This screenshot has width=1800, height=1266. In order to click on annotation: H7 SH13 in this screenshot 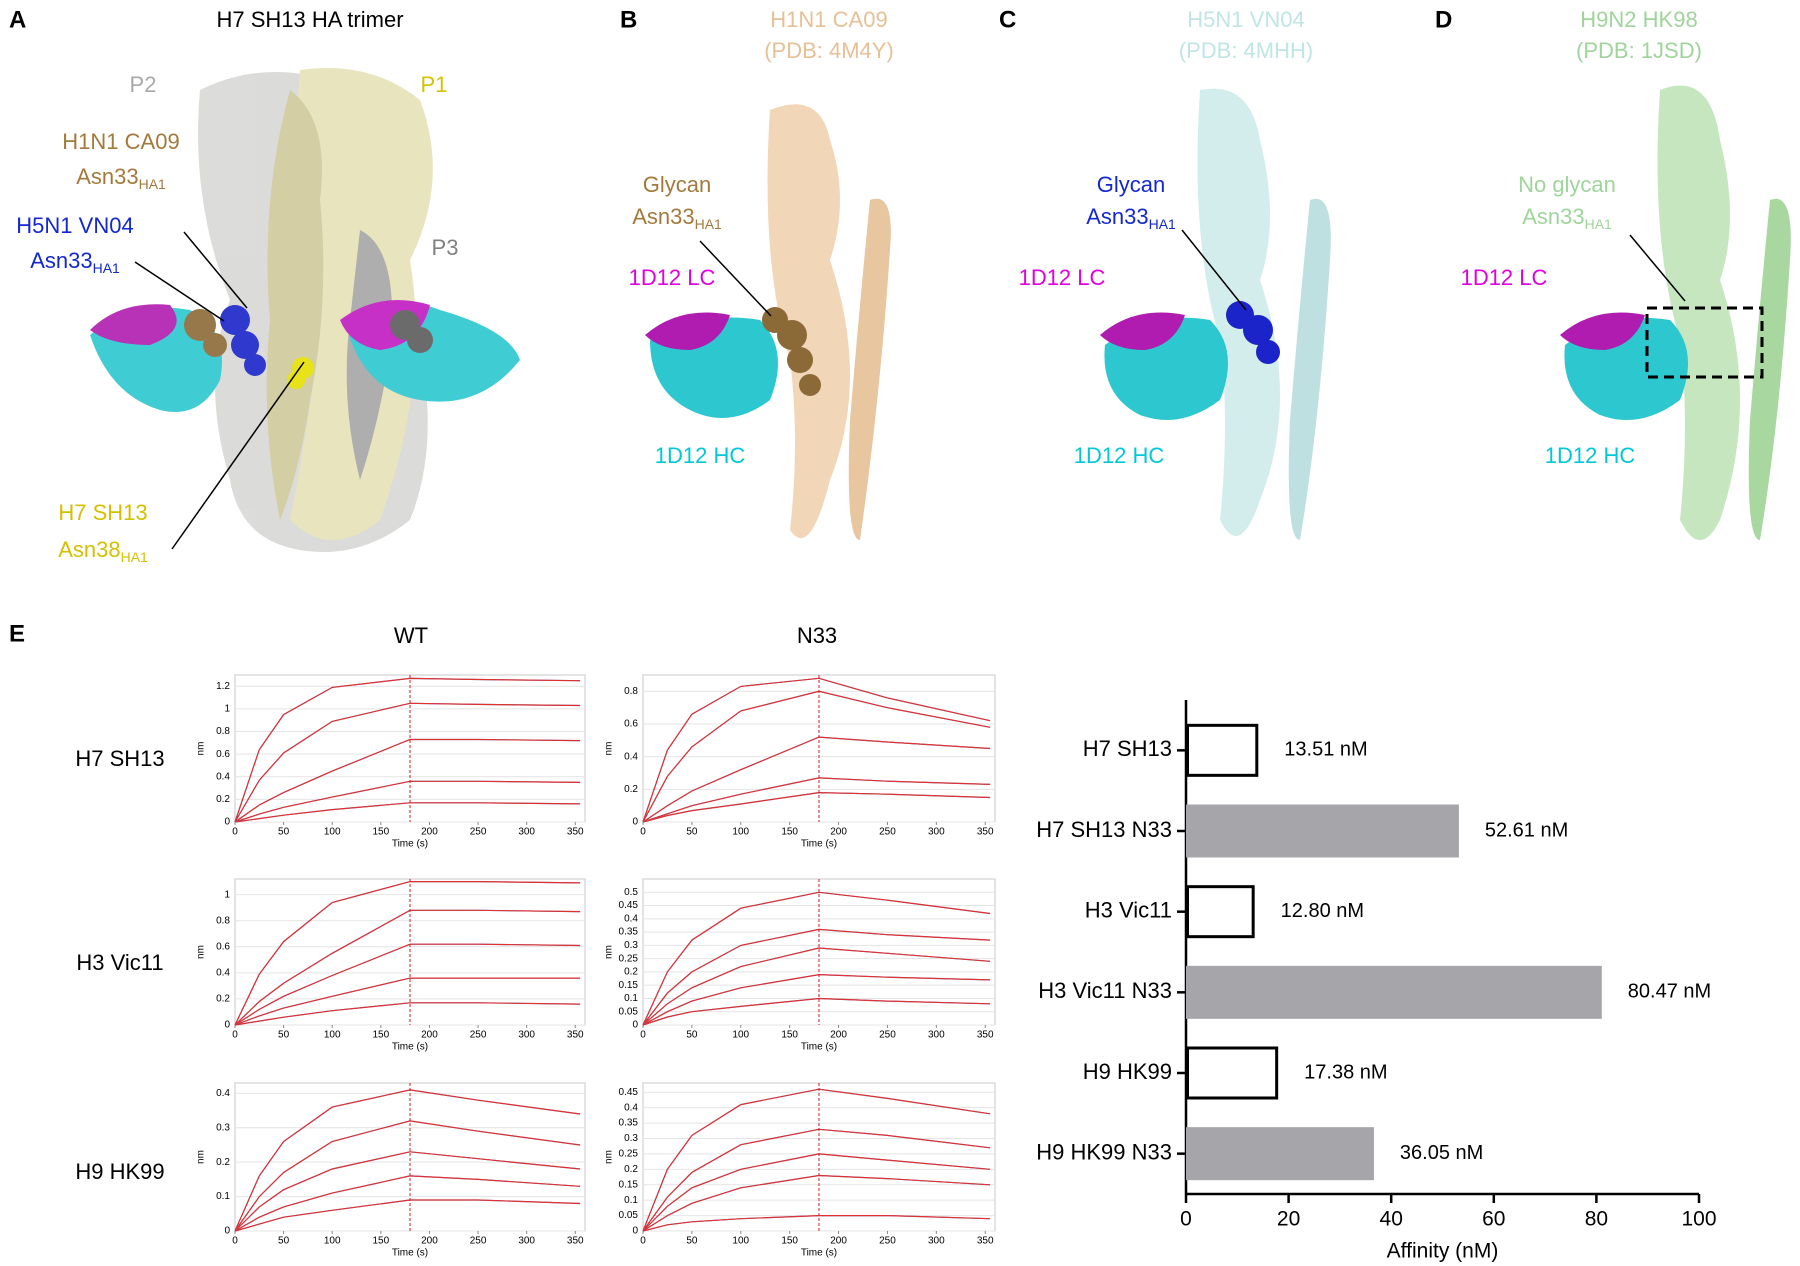, I will do `click(102, 512)`.